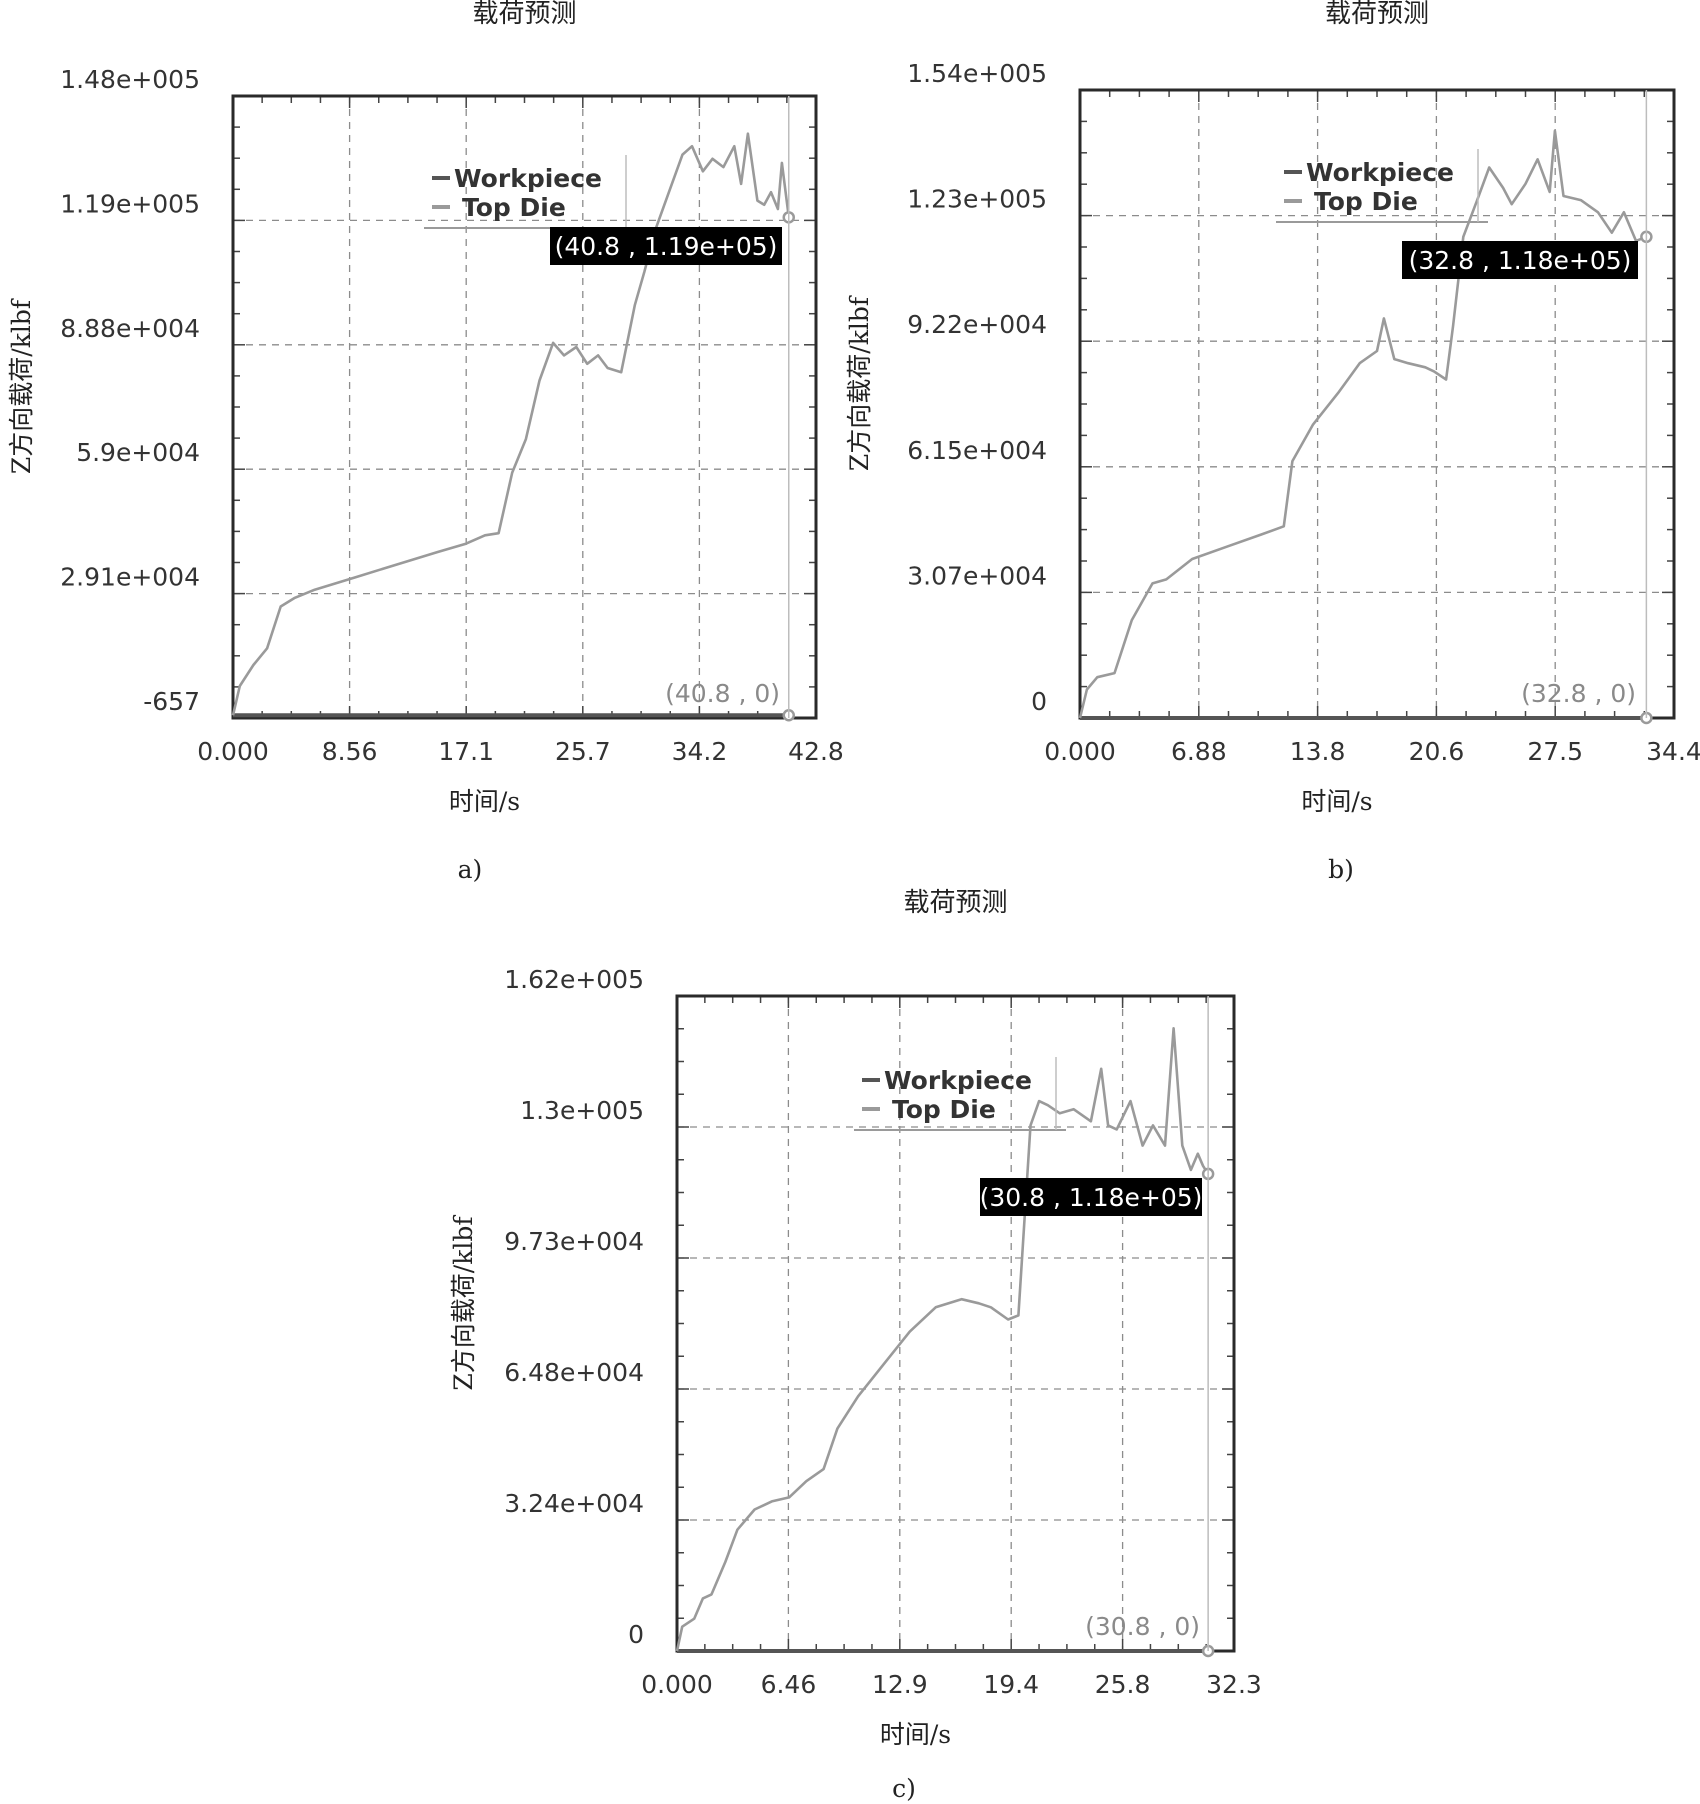 The width and height of the screenshot is (1700, 1804). What do you see at coordinates (977, 73) in the screenshot?
I see `y-tick-label: 1.54e+005` at bounding box center [977, 73].